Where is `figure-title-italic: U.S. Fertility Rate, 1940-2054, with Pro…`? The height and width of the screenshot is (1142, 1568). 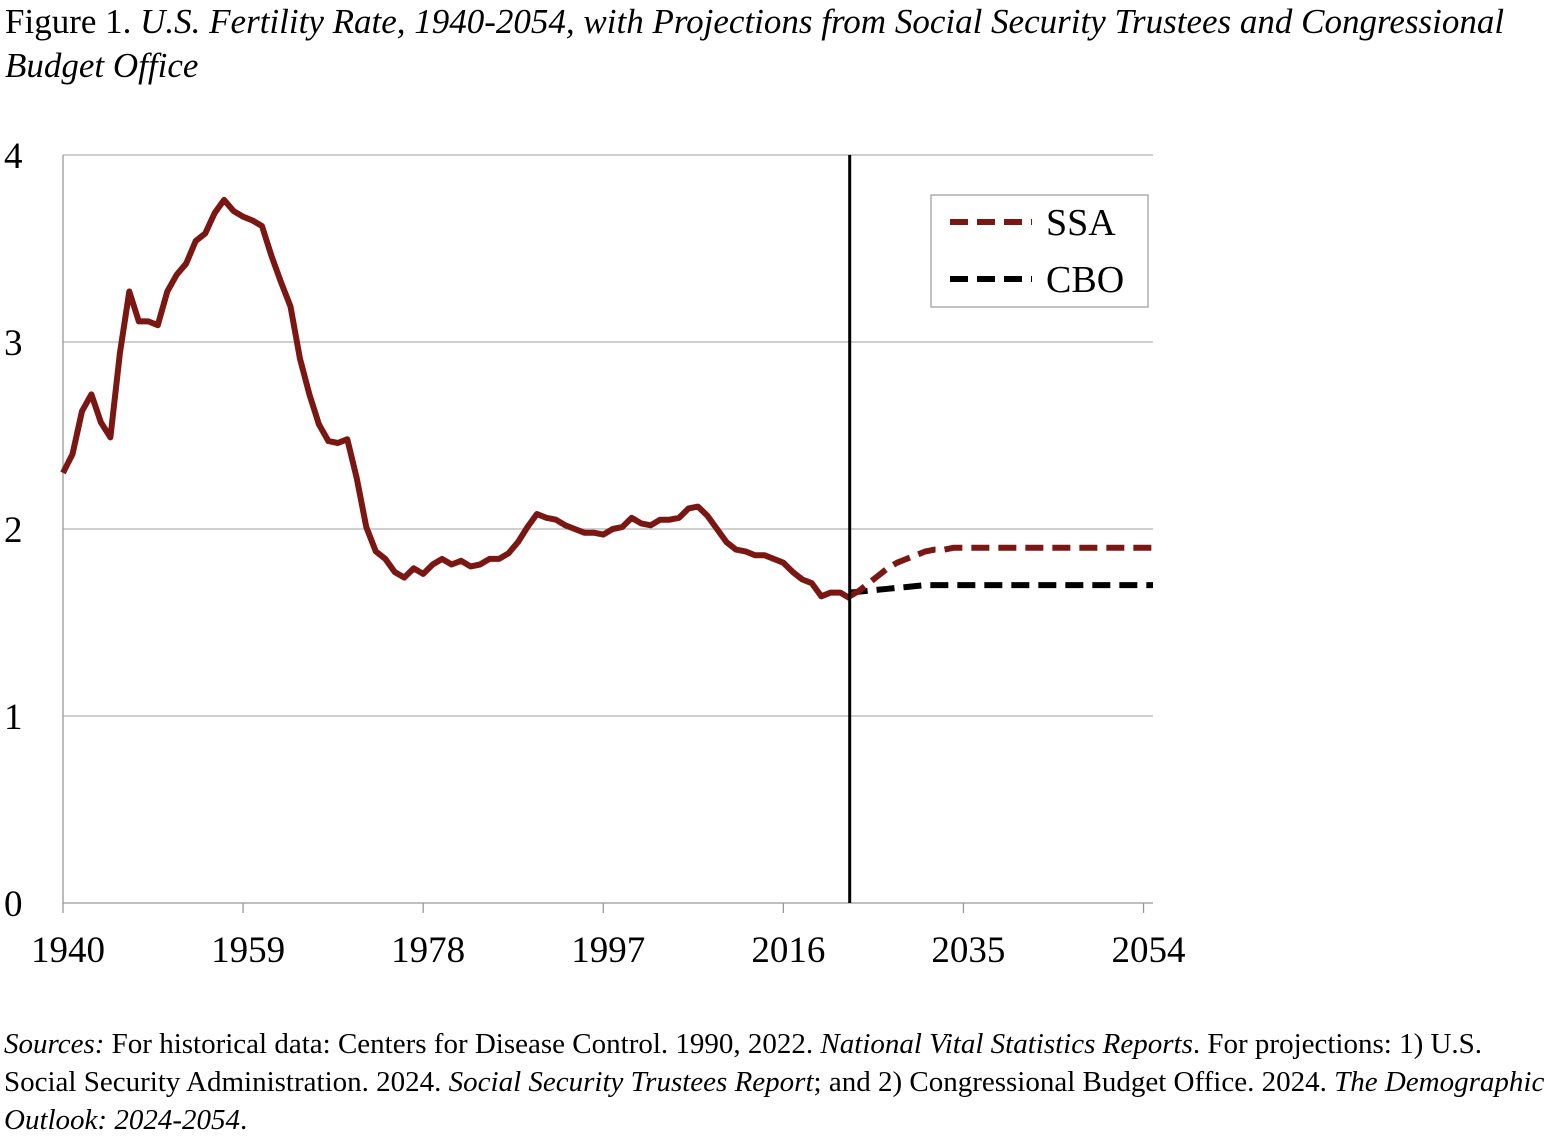 figure-title-italic: U.S. Fertility Rate, 1940-2054, with Pro… is located at coordinates (755, 43).